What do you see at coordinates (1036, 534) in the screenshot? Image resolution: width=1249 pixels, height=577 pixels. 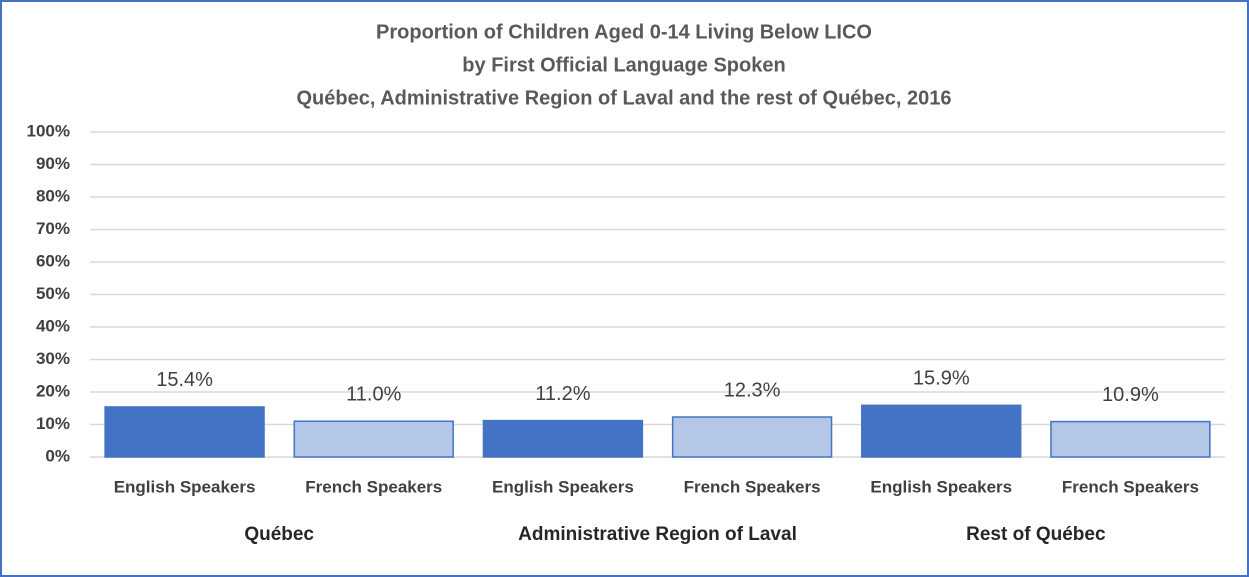 I see `group-label: Rest of Québec` at bounding box center [1036, 534].